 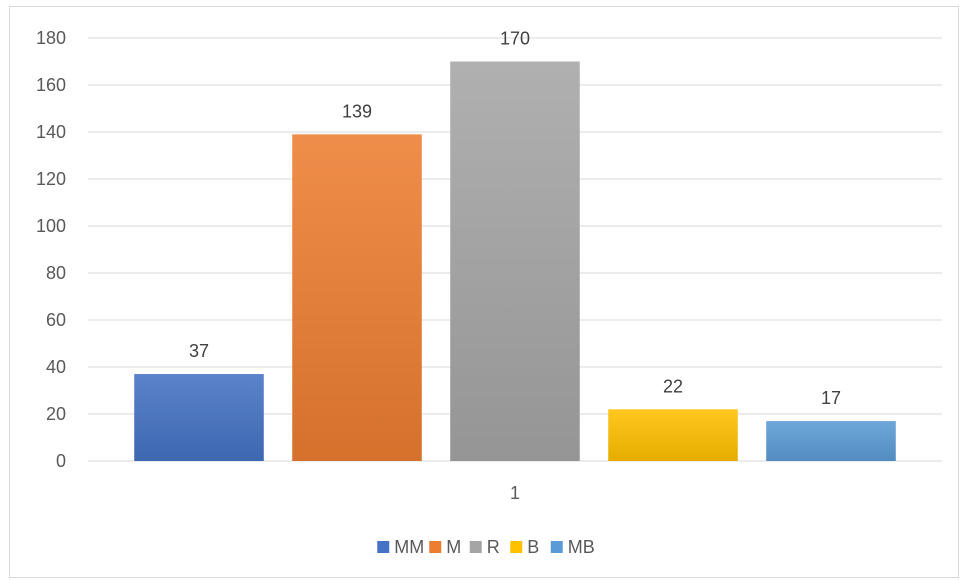 What do you see at coordinates (199, 351) in the screenshot?
I see `data-label: 37` at bounding box center [199, 351].